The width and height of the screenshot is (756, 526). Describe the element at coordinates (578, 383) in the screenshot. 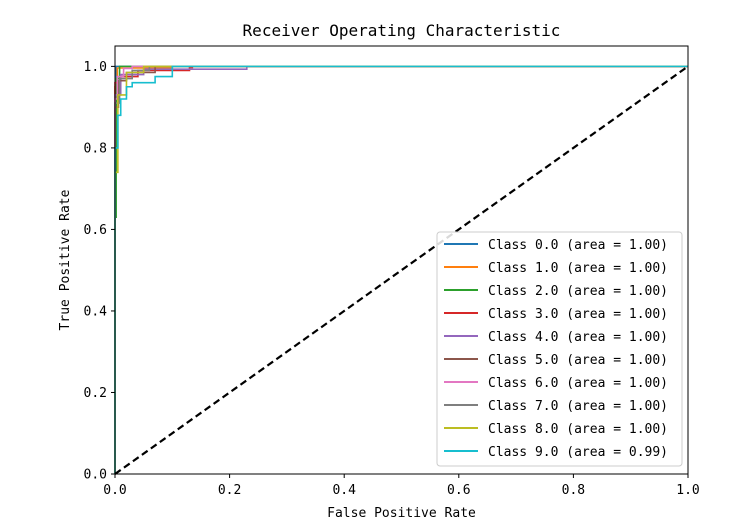

I see `legend-label: Class 6.0 (area = 1.00)` at that location.